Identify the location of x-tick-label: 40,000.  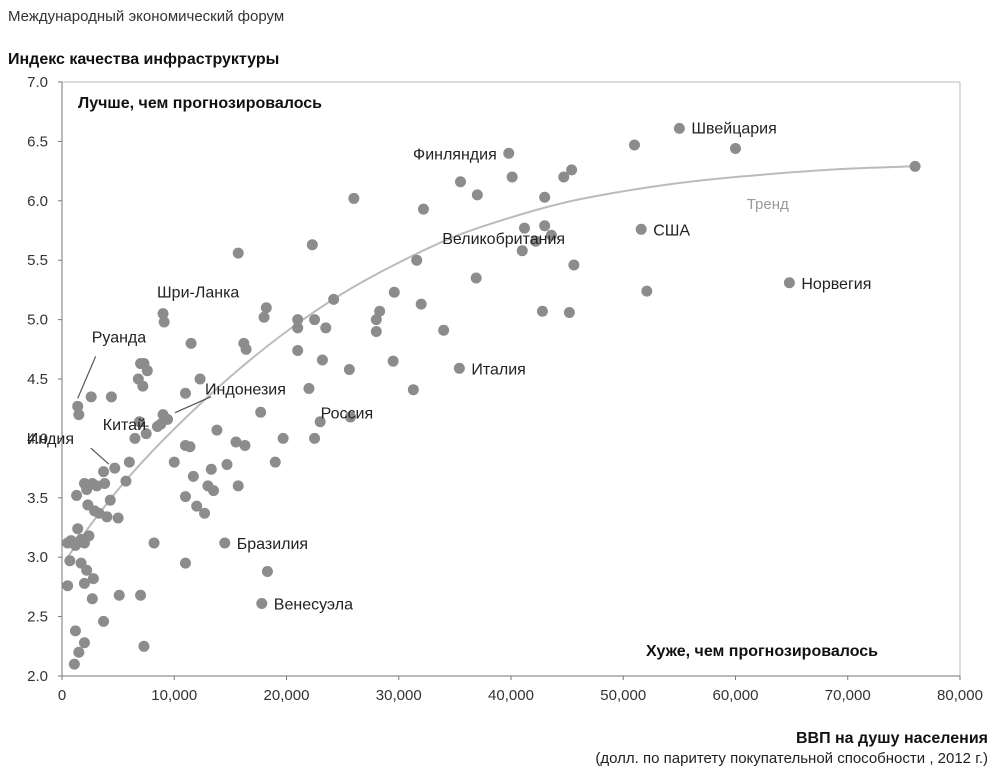
(511, 695).